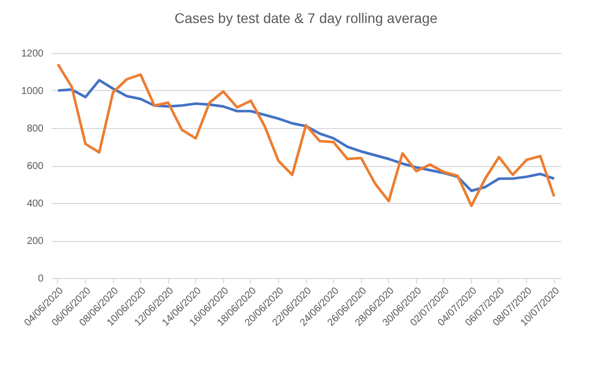 This screenshot has height=371, width=600. What do you see at coordinates (35, 129) in the screenshot?
I see `y-tick-label: 800` at bounding box center [35, 129].